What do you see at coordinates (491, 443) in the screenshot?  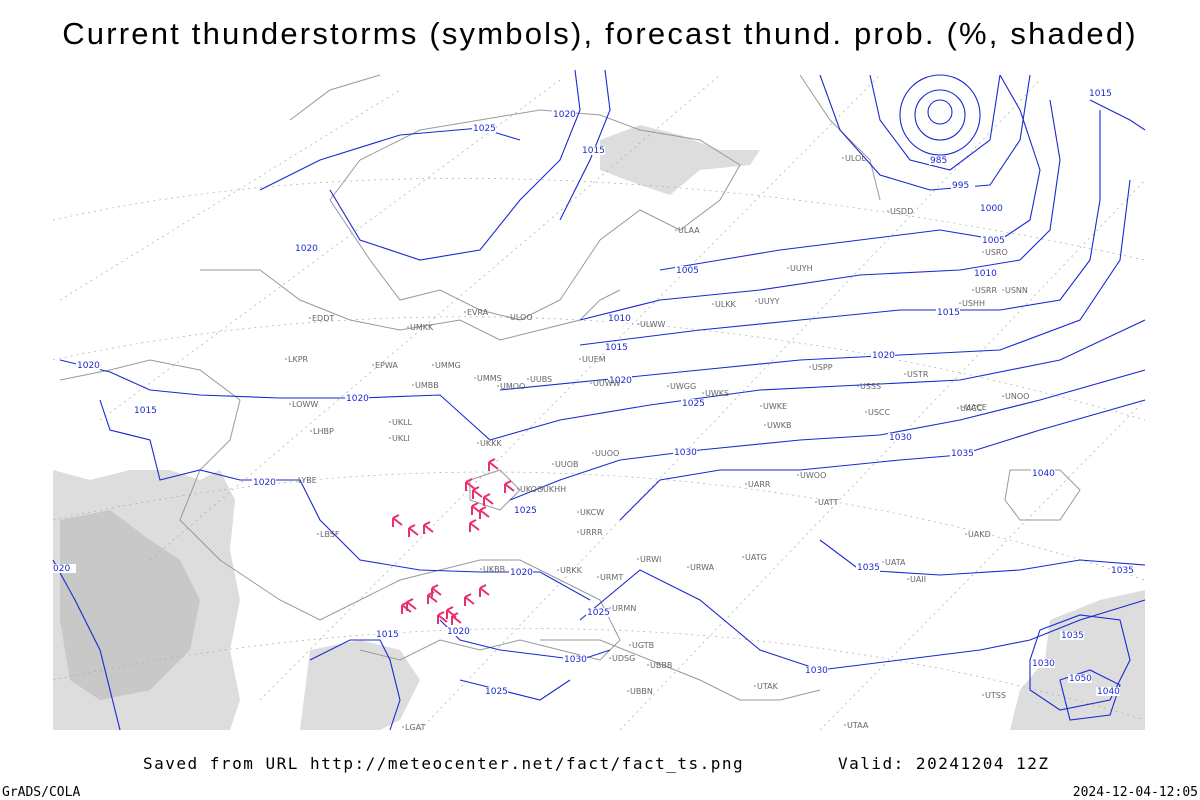 I see `station-label: UKKK` at bounding box center [491, 443].